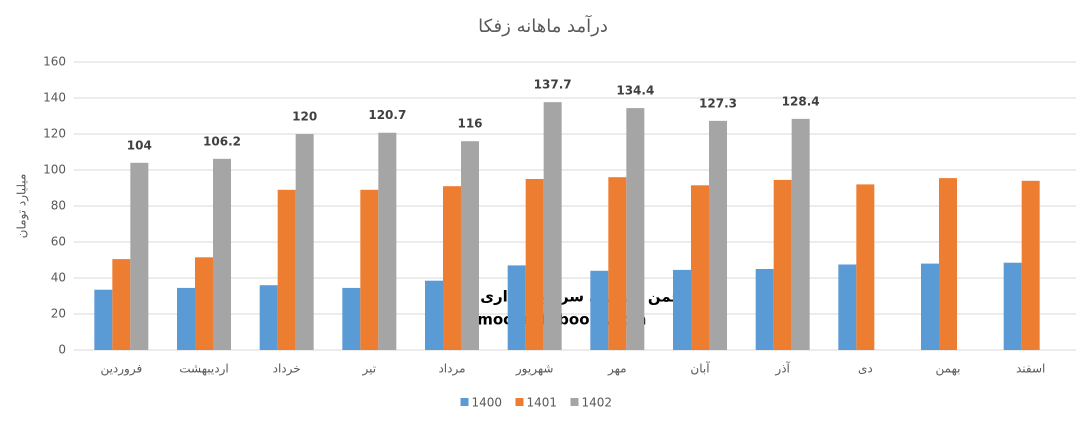 The width and height of the screenshot is (1086, 424). I want to click on legend-label: 1400, so click(487, 403).